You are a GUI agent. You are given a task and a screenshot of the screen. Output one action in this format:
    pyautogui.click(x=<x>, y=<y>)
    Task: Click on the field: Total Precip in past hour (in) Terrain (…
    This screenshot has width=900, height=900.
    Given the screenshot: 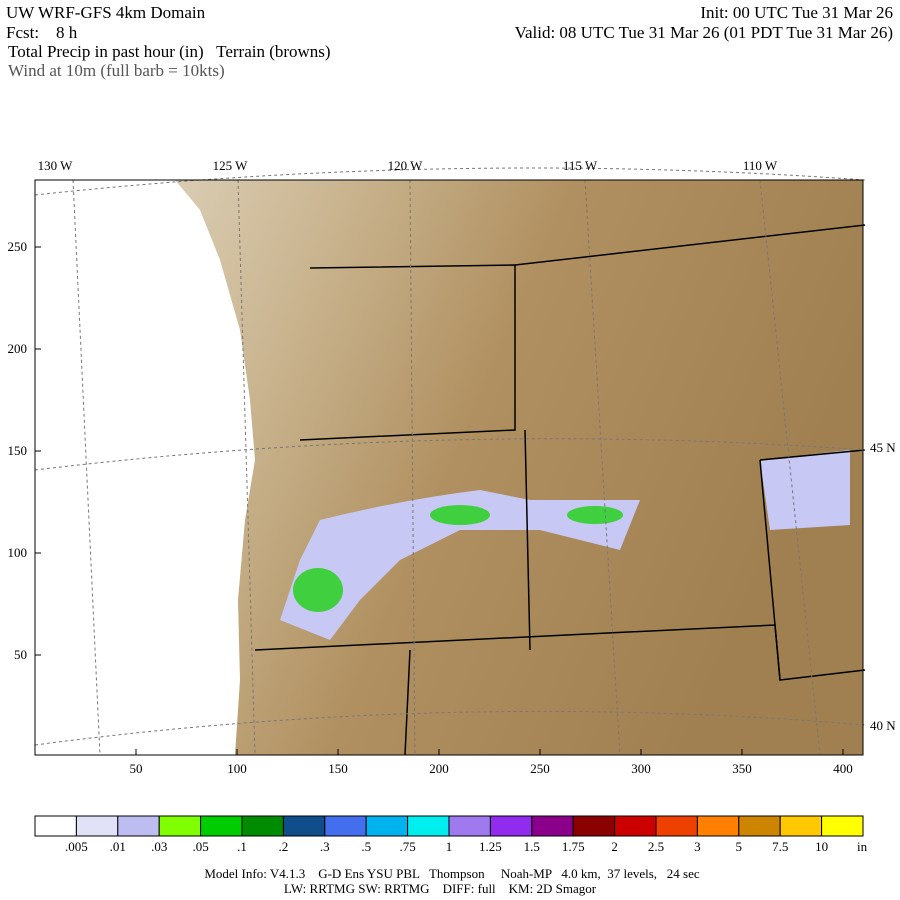 What is the action you would take?
    pyautogui.click(x=169, y=51)
    